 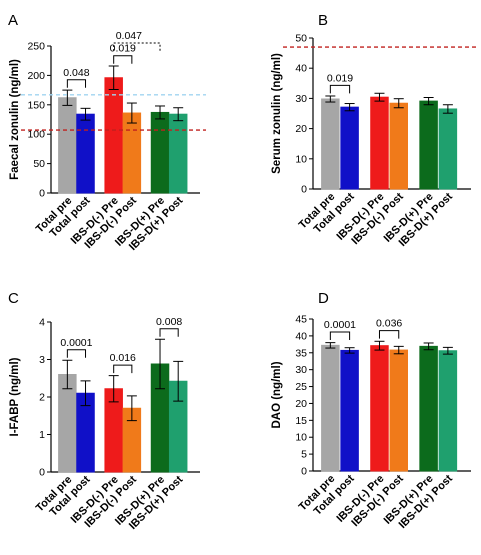 I want to click on y-tick-label: 100, so click(x=36, y=135).